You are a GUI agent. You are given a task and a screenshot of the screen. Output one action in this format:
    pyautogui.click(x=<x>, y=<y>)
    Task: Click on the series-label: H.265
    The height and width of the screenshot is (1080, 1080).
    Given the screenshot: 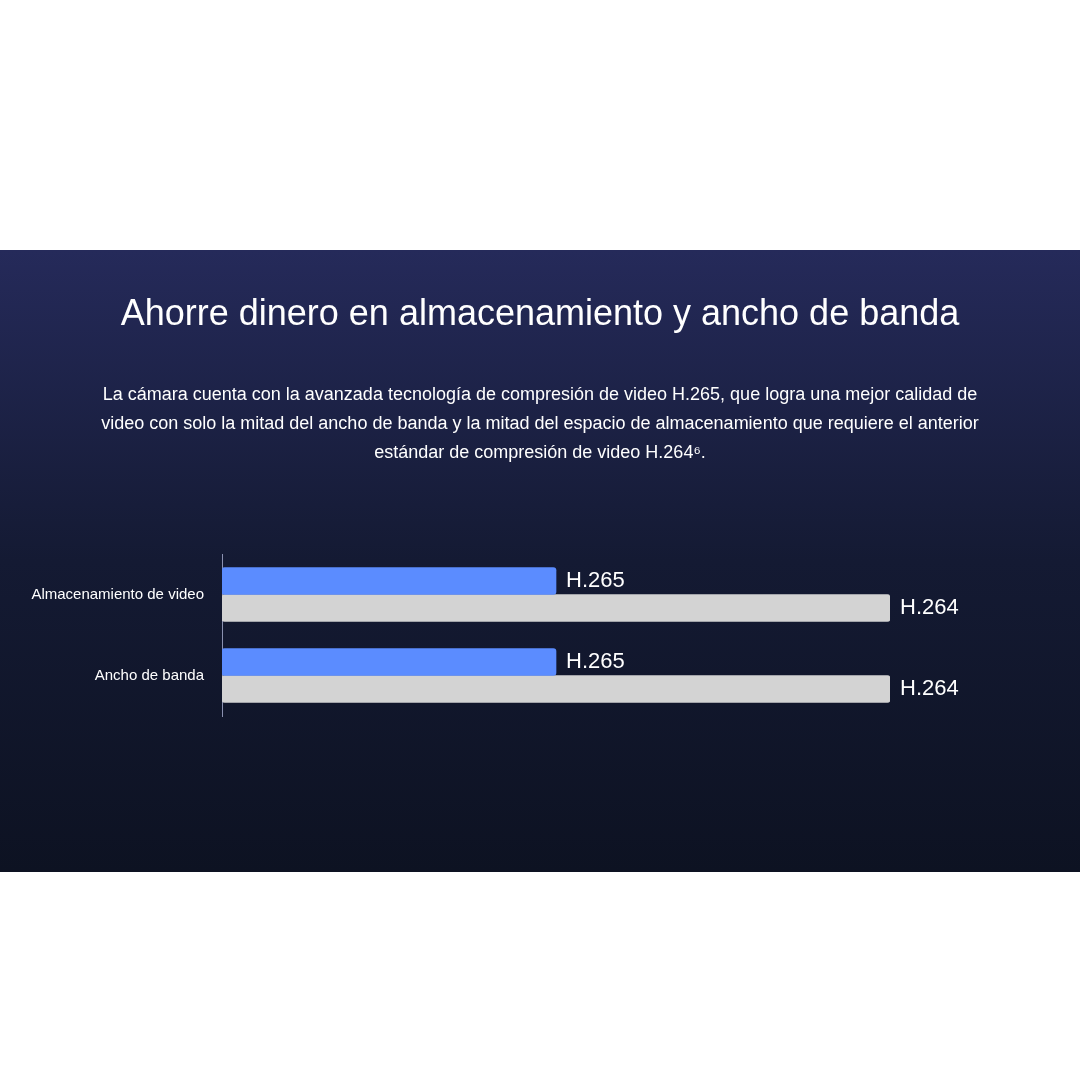 What is the action you would take?
    pyautogui.click(x=595, y=580)
    